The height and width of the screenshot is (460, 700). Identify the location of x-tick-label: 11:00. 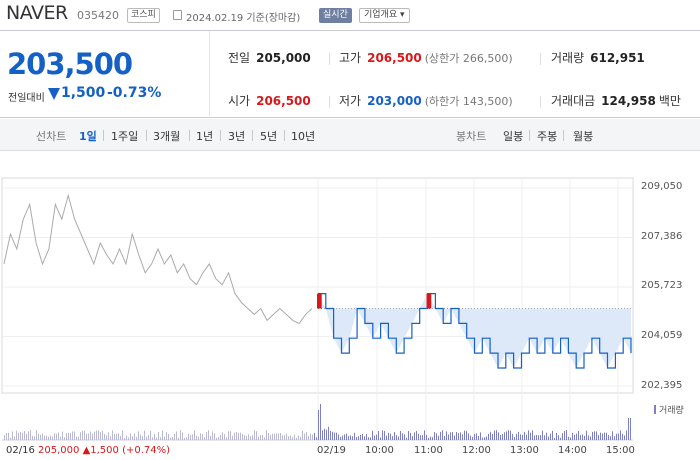
(428, 450).